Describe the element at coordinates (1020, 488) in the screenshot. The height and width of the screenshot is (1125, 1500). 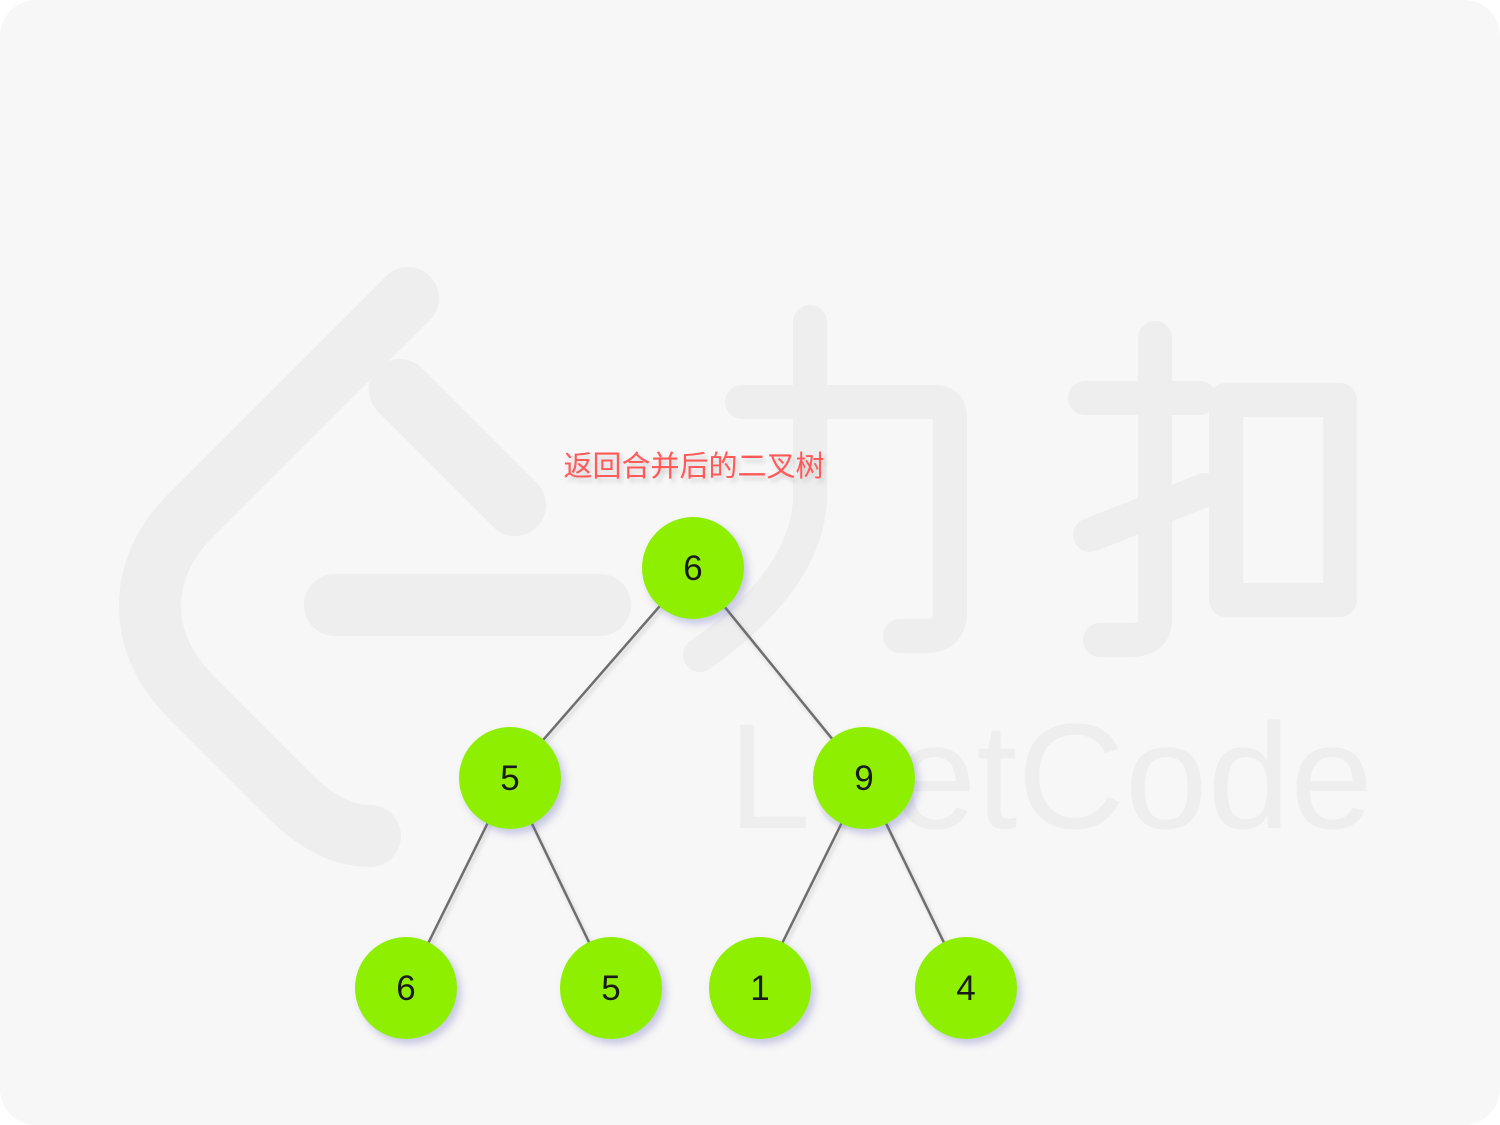
I see `watermark-brand-cn` at that location.